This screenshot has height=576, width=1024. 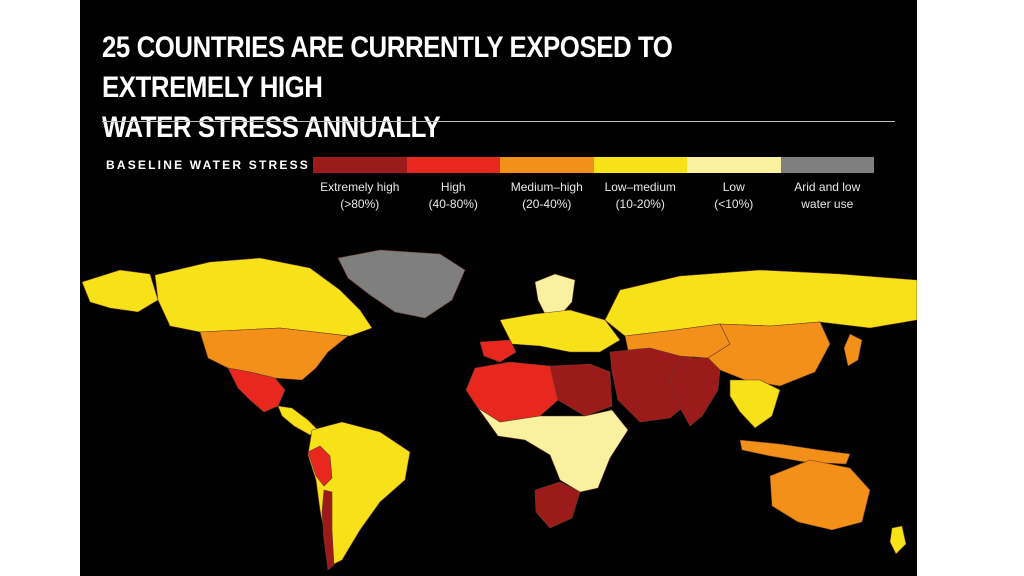 What do you see at coordinates (328, 530) in the screenshot?
I see `chile` at bounding box center [328, 530].